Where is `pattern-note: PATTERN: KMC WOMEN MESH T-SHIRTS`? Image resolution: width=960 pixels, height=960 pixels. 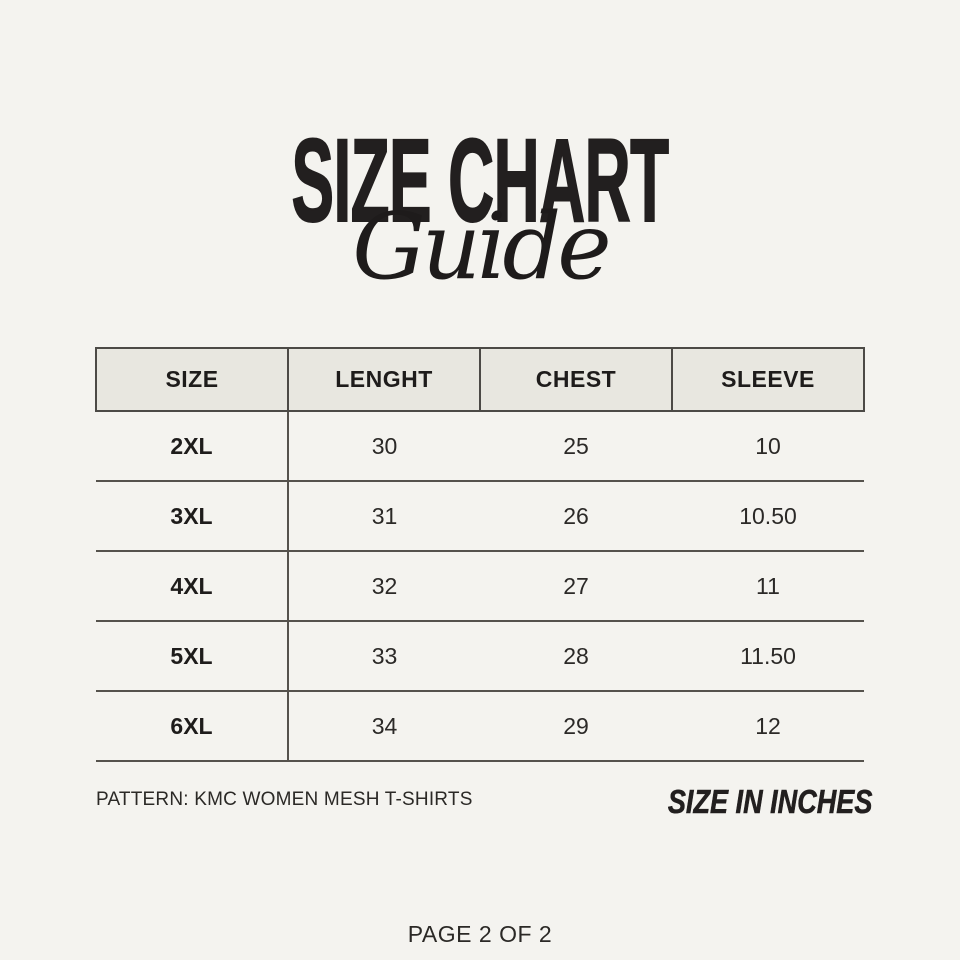 pattern-note: PATTERN: KMC WOMEN MESH T-SHIRTS is located at coordinates (284, 799).